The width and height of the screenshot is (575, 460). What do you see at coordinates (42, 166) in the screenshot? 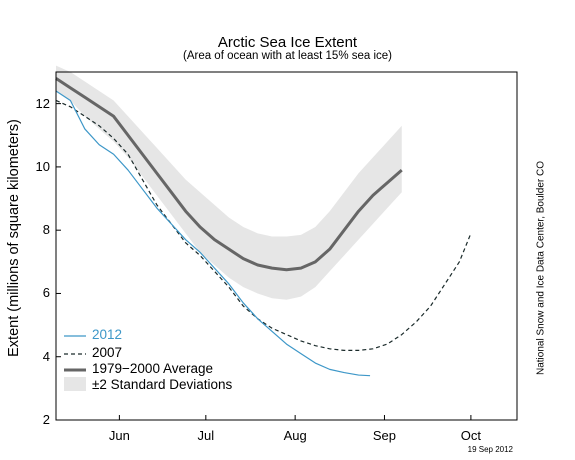
I see `y-tick-label: 10` at bounding box center [42, 166].